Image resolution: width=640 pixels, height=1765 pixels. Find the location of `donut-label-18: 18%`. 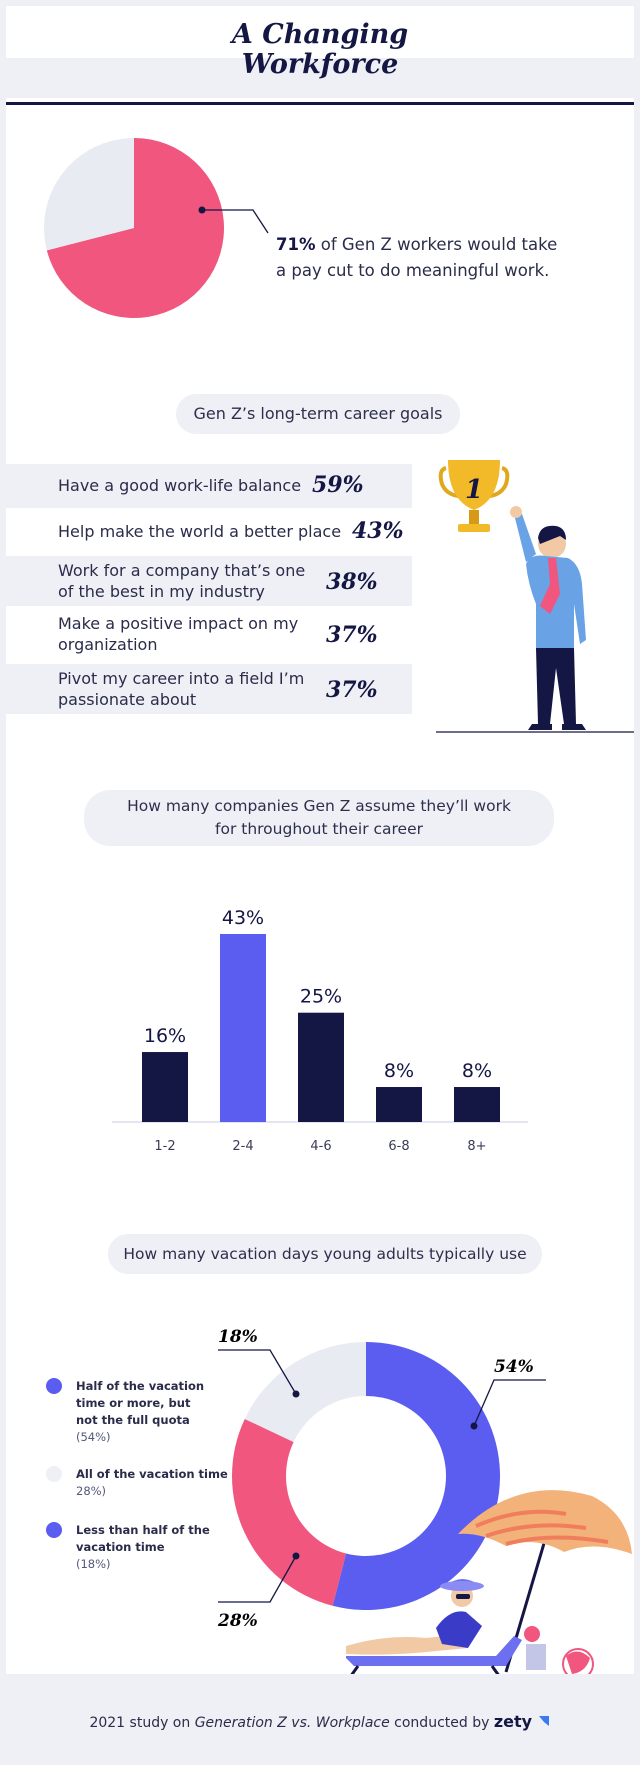

donut-label-18: 18% is located at coordinates (238, 1337).